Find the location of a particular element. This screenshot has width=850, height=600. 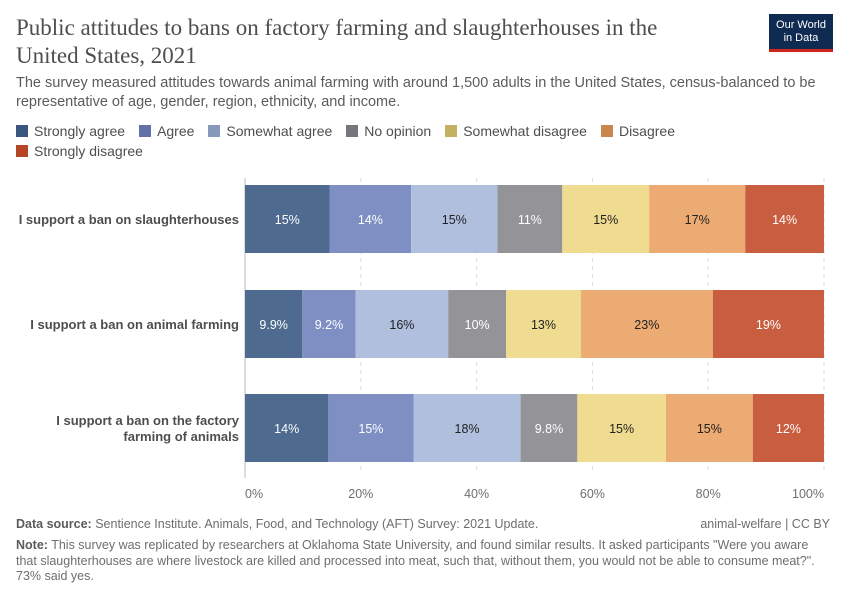

legend-item: Disagree is located at coordinates (637, 131).